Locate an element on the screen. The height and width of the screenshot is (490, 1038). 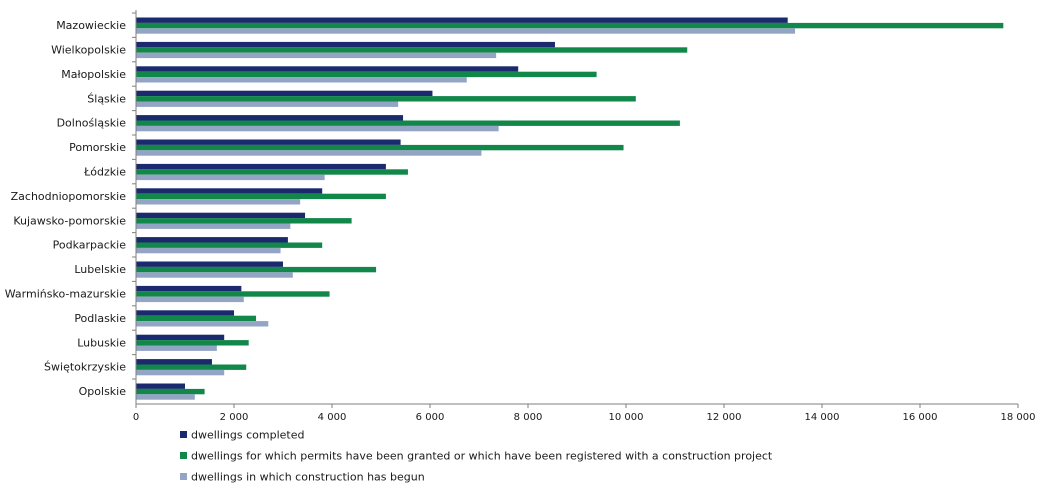
category-label: Podkarpackie is located at coordinates (90, 245).